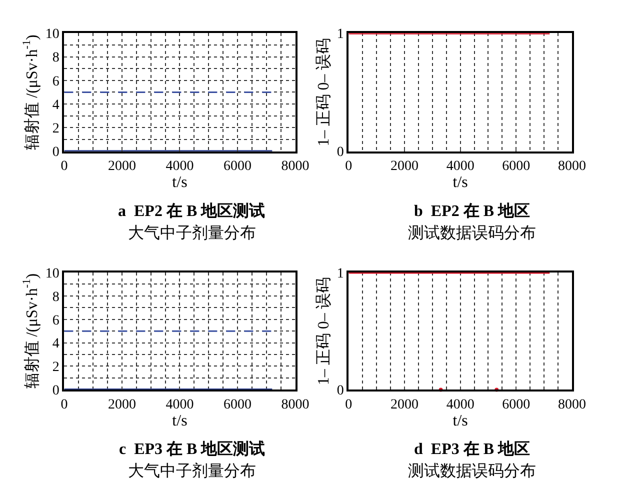 The height and width of the screenshot is (483, 619). What do you see at coordinates (192, 449) in the screenshot?
I see `text: c EP3 在 B 地区测试` at bounding box center [192, 449].